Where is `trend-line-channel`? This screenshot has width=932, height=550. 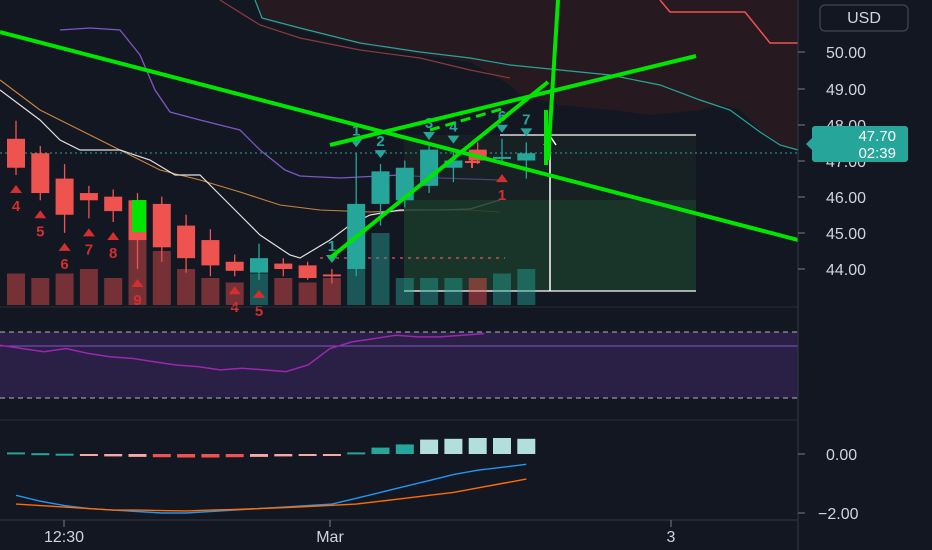
trend-line-channel is located at coordinates (467, 119).